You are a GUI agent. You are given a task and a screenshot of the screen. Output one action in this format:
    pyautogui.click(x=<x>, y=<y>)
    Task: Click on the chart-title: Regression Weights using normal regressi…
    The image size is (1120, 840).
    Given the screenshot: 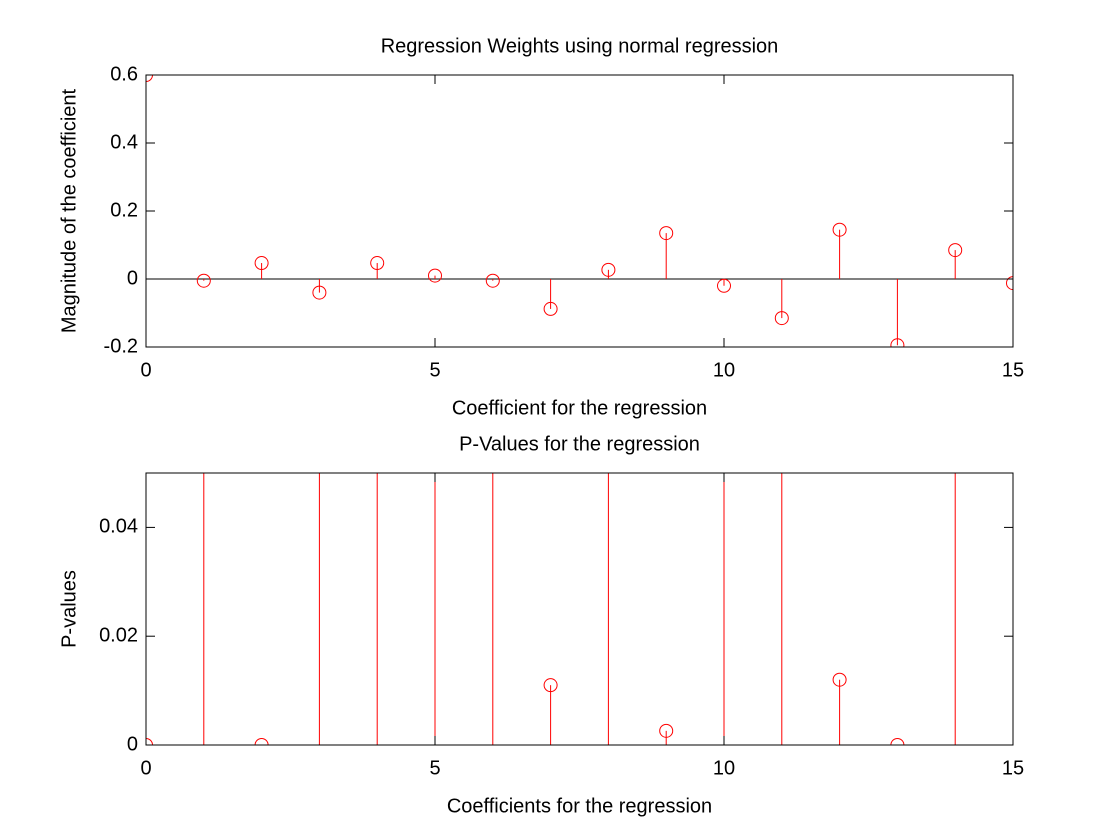 What is the action you would take?
    pyautogui.click(x=580, y=46)
    